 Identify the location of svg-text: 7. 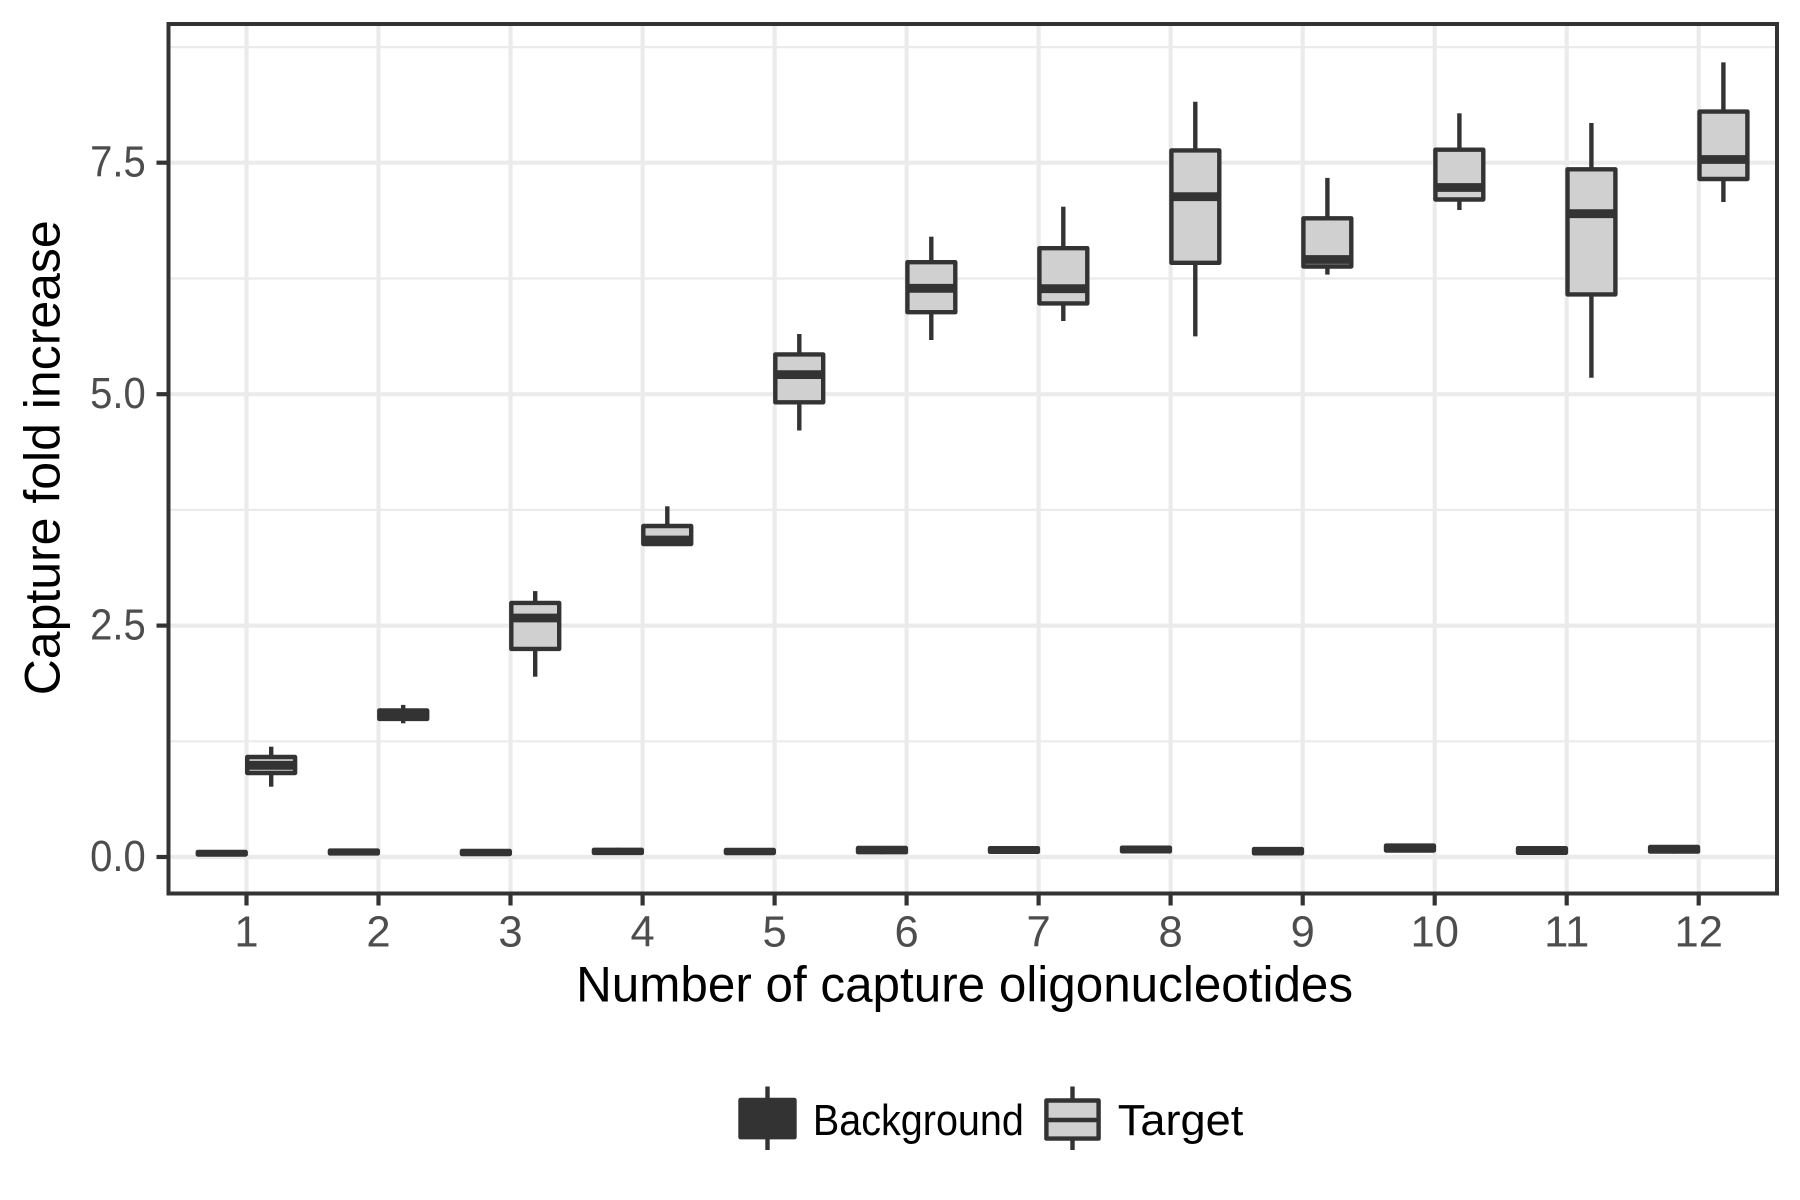
(1038, 933).